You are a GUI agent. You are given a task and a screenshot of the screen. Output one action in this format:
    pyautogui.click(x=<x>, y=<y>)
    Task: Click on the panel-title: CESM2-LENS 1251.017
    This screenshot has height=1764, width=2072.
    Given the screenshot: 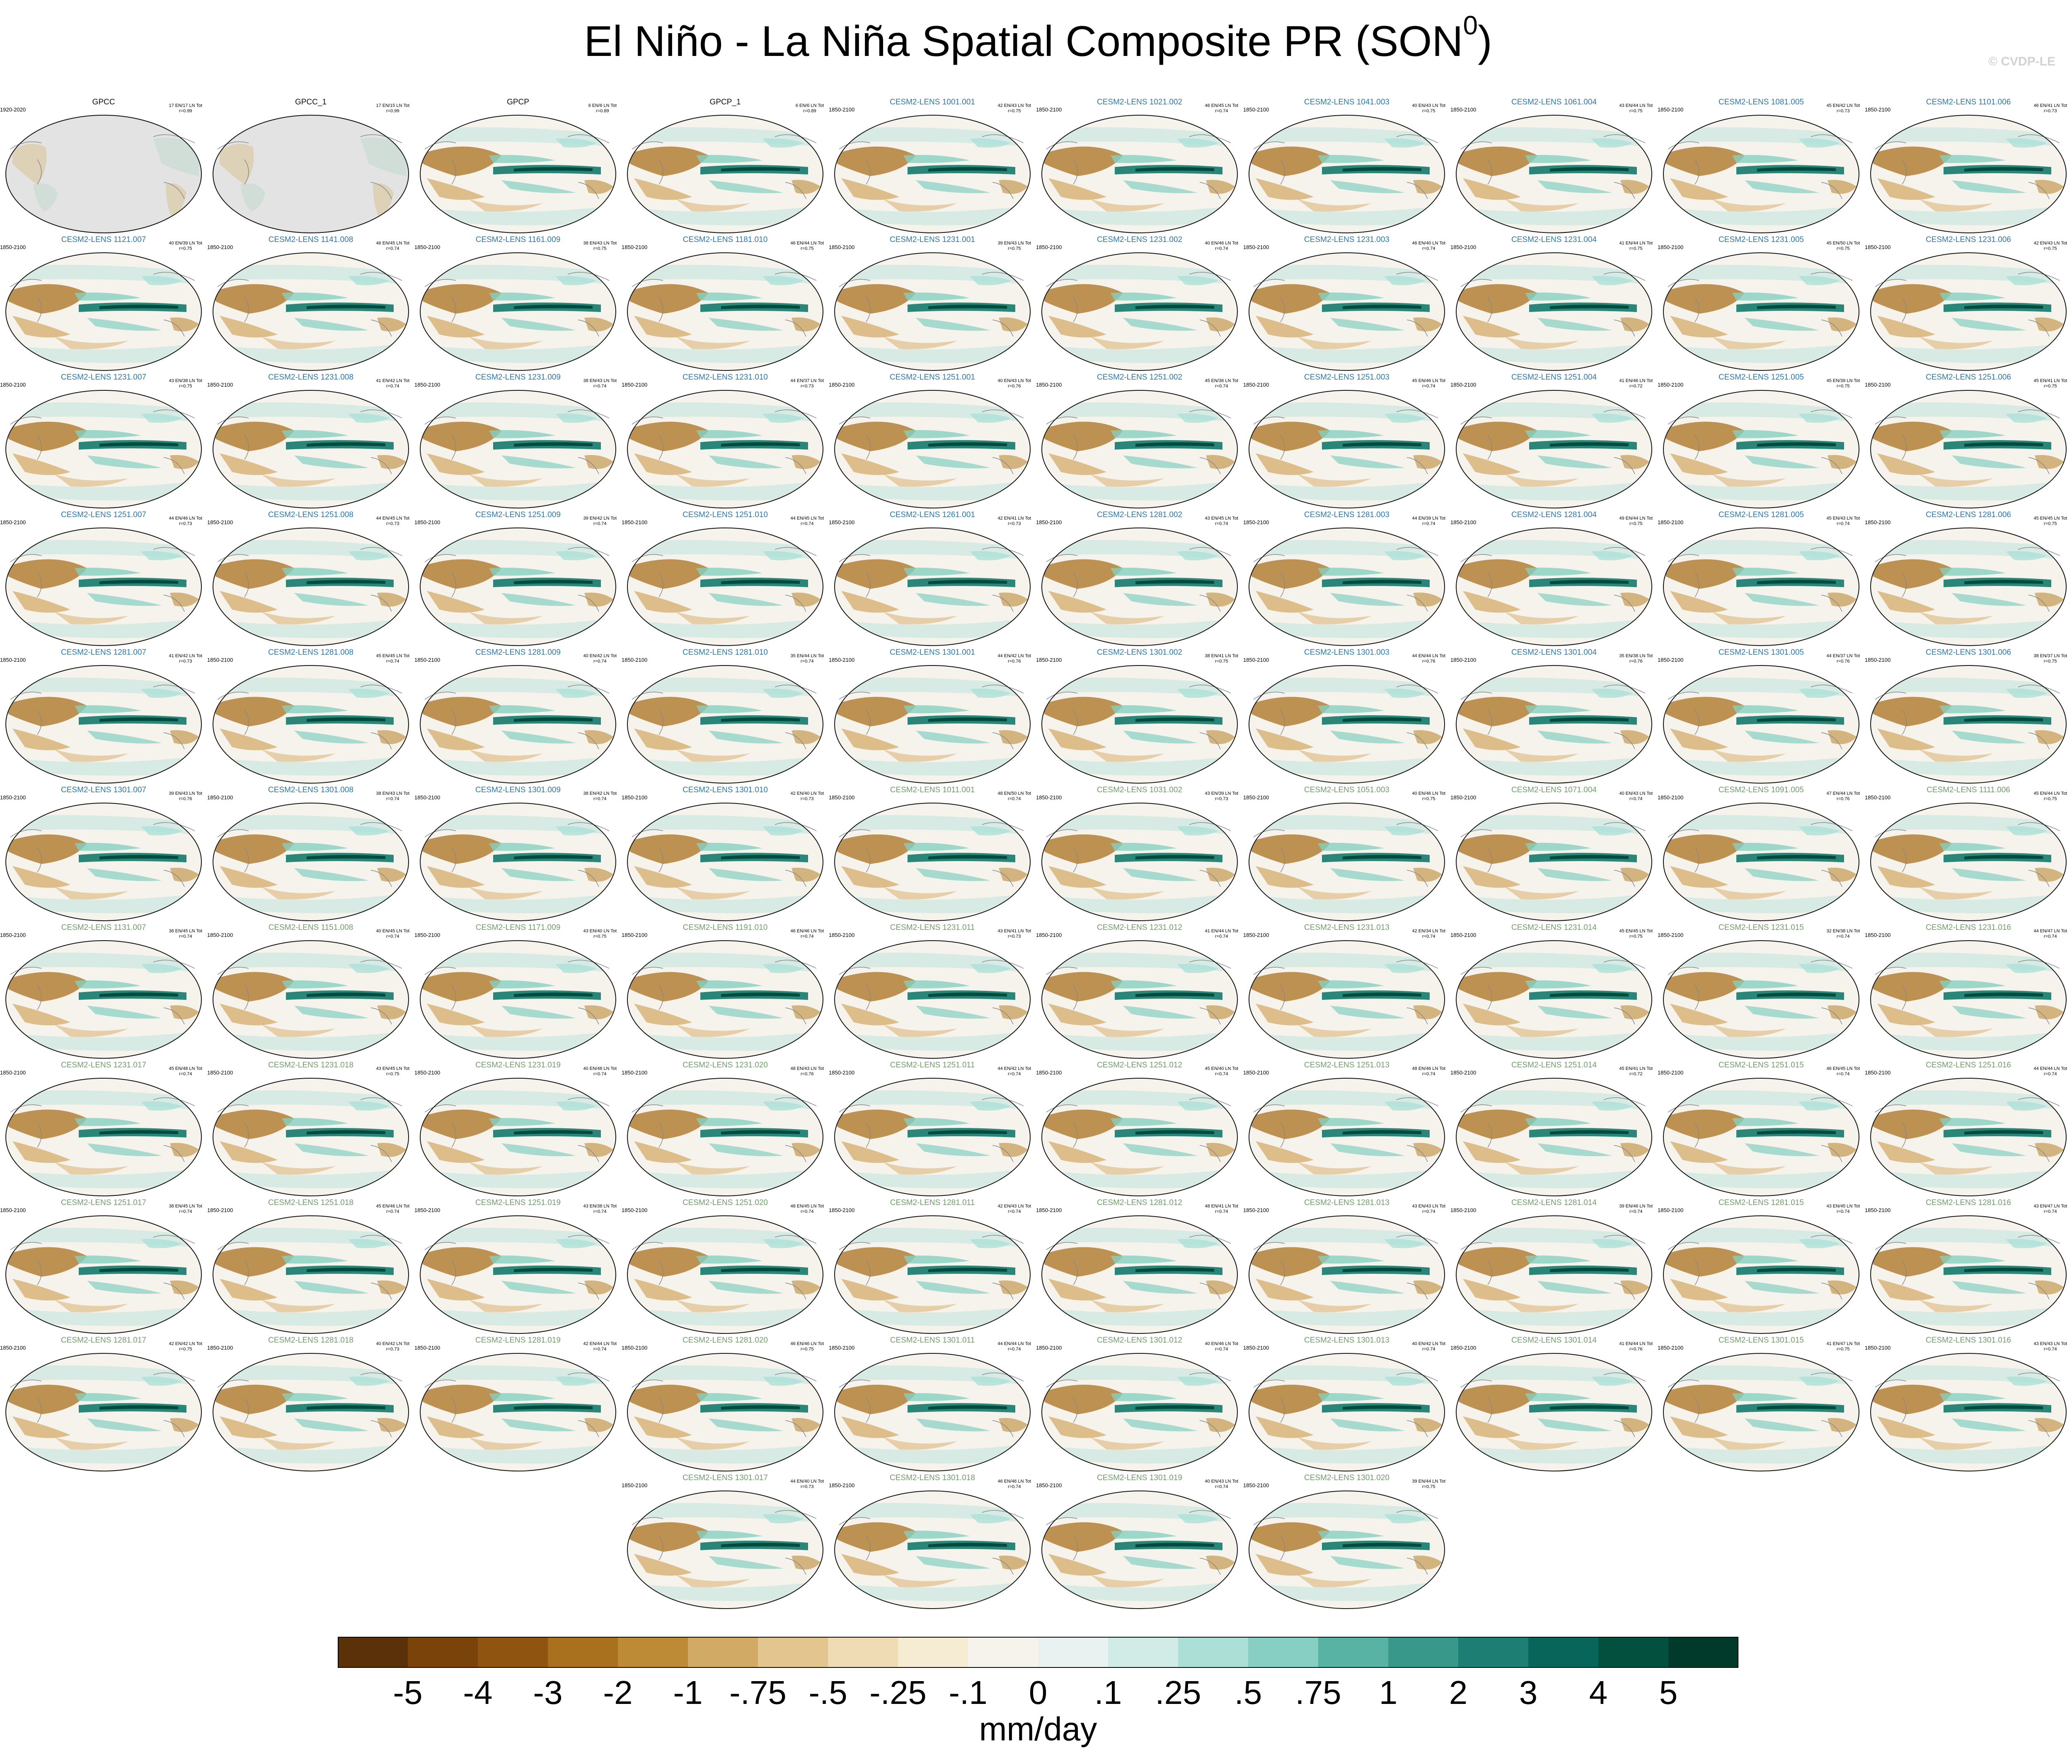 What is the action you would take?
    pyautogui.click(x=103, y=1202)
    